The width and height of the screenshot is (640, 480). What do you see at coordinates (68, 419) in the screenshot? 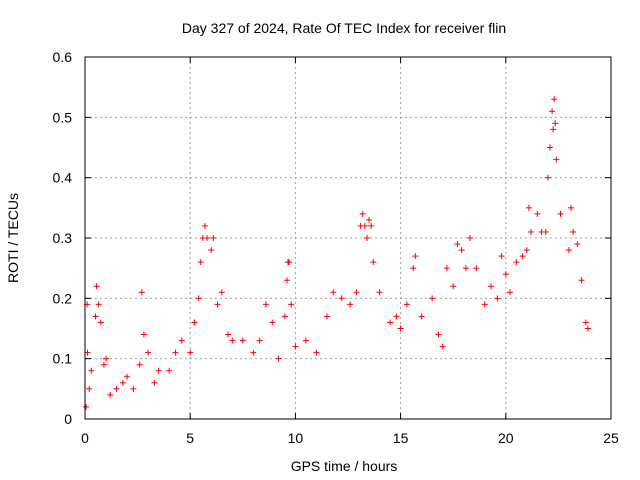
I see `y-tick-label: 0` at bounding box center [68, 419].